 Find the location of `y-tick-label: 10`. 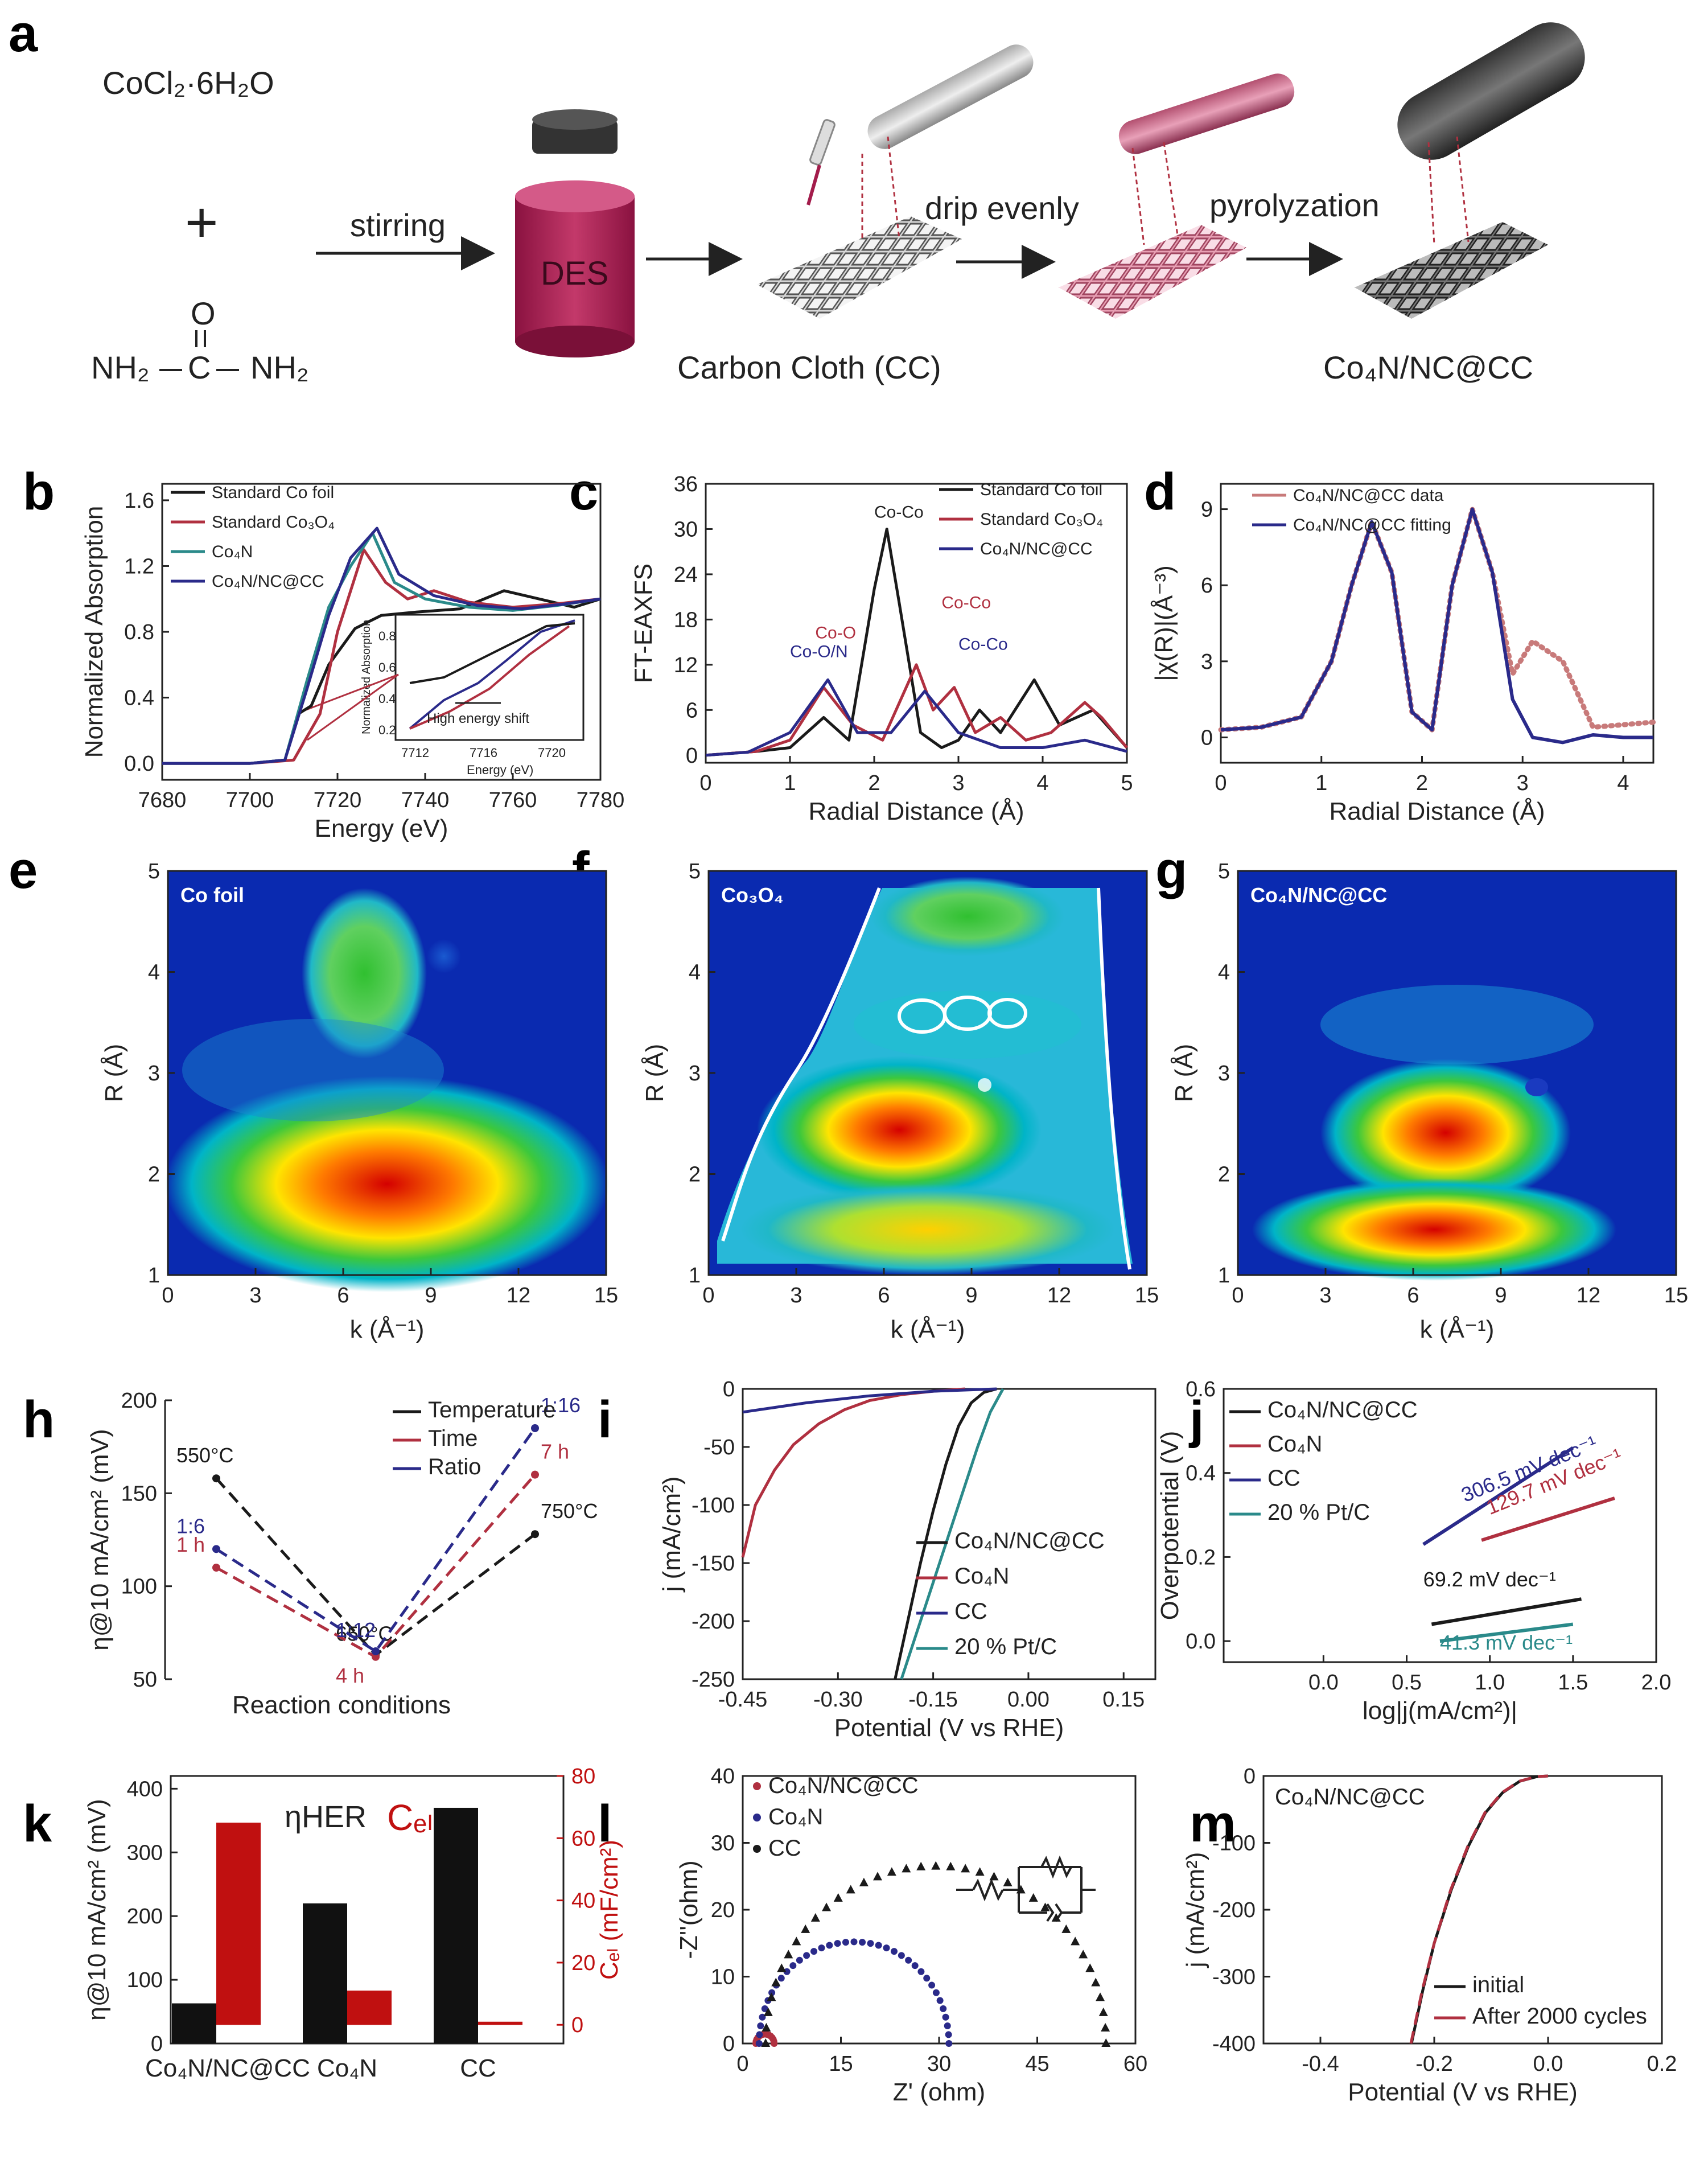

y-tick-label: 10 is located at coordinates (723, 1977).